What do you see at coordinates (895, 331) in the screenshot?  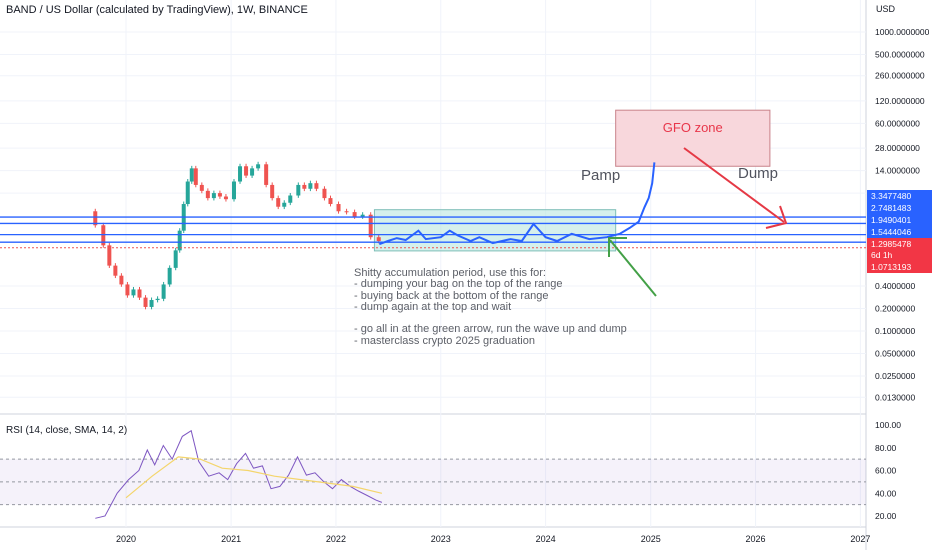 I see `y-tick-label: 0.1000000` at bounding box center [895, 331].